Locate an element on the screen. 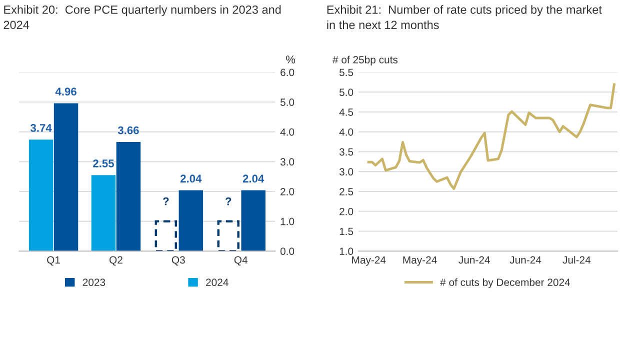 This screenshot has height=344, width=640. data-label: 2.55 is located at coordinates (103, 163).